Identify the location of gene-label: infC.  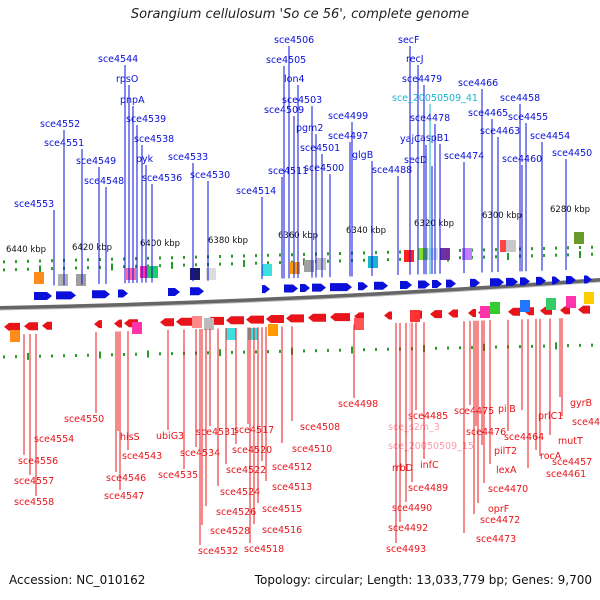
(429, 465).